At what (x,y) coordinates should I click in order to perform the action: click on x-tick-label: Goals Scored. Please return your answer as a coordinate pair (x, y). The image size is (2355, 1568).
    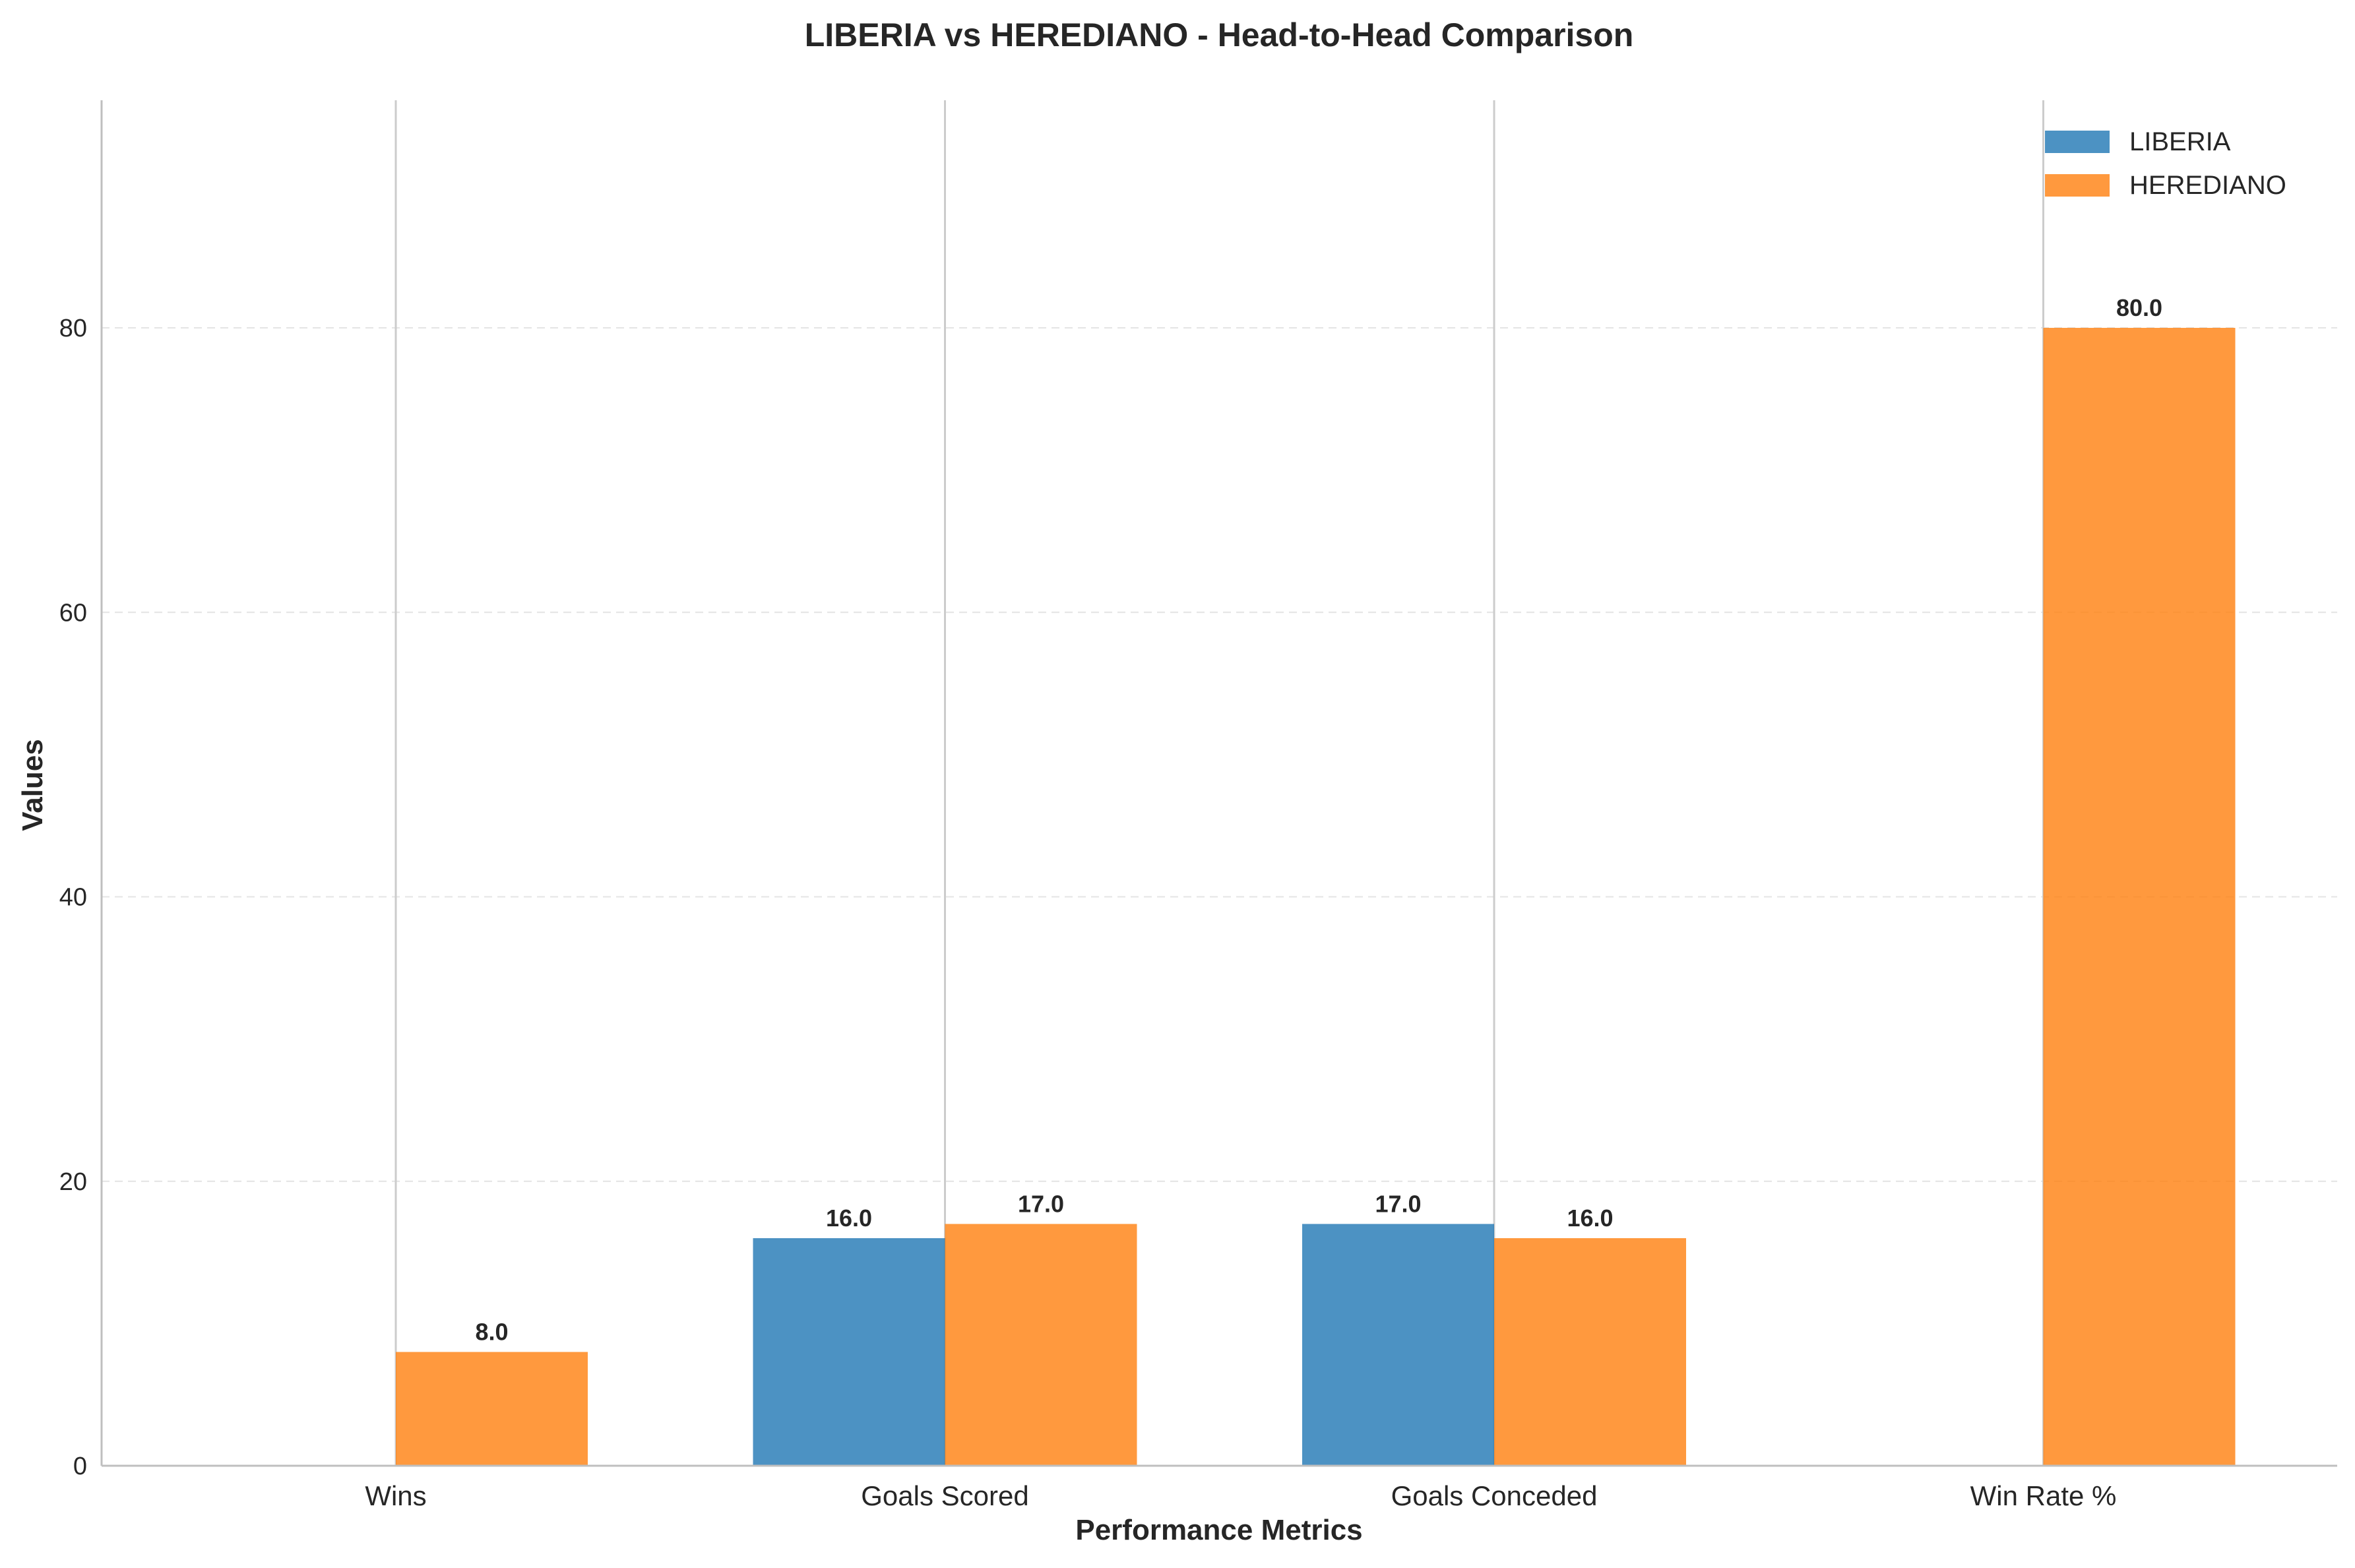
    Looking at the image, I should click on (945, 1495).